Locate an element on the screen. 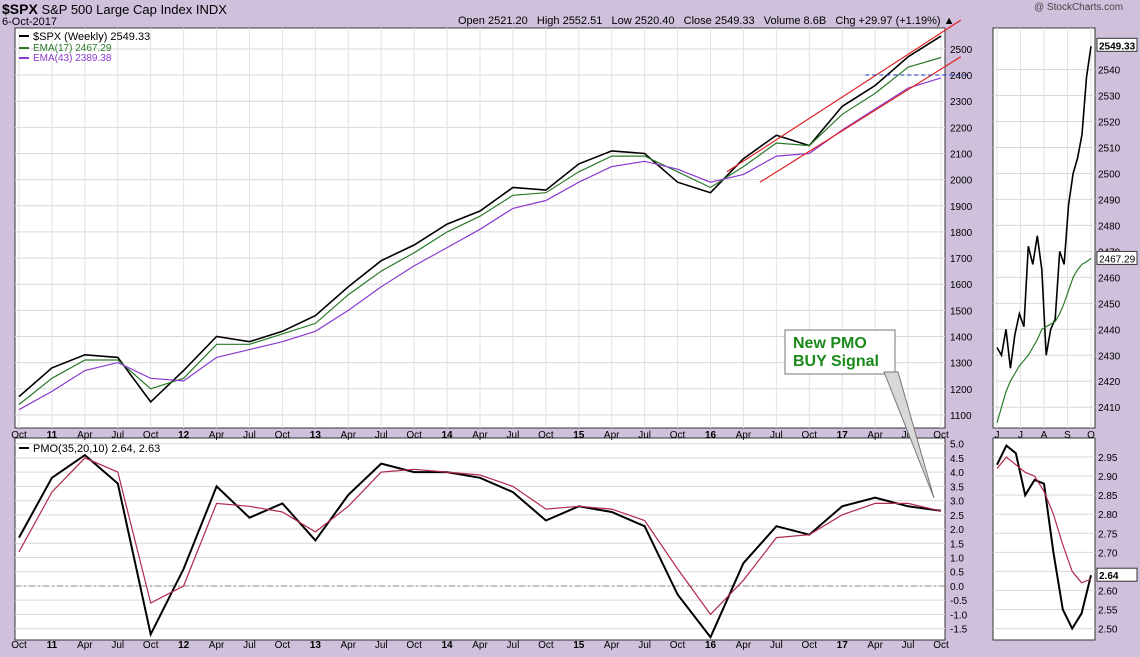  detail-pmo-panel is located at coordinates (1044, 539).